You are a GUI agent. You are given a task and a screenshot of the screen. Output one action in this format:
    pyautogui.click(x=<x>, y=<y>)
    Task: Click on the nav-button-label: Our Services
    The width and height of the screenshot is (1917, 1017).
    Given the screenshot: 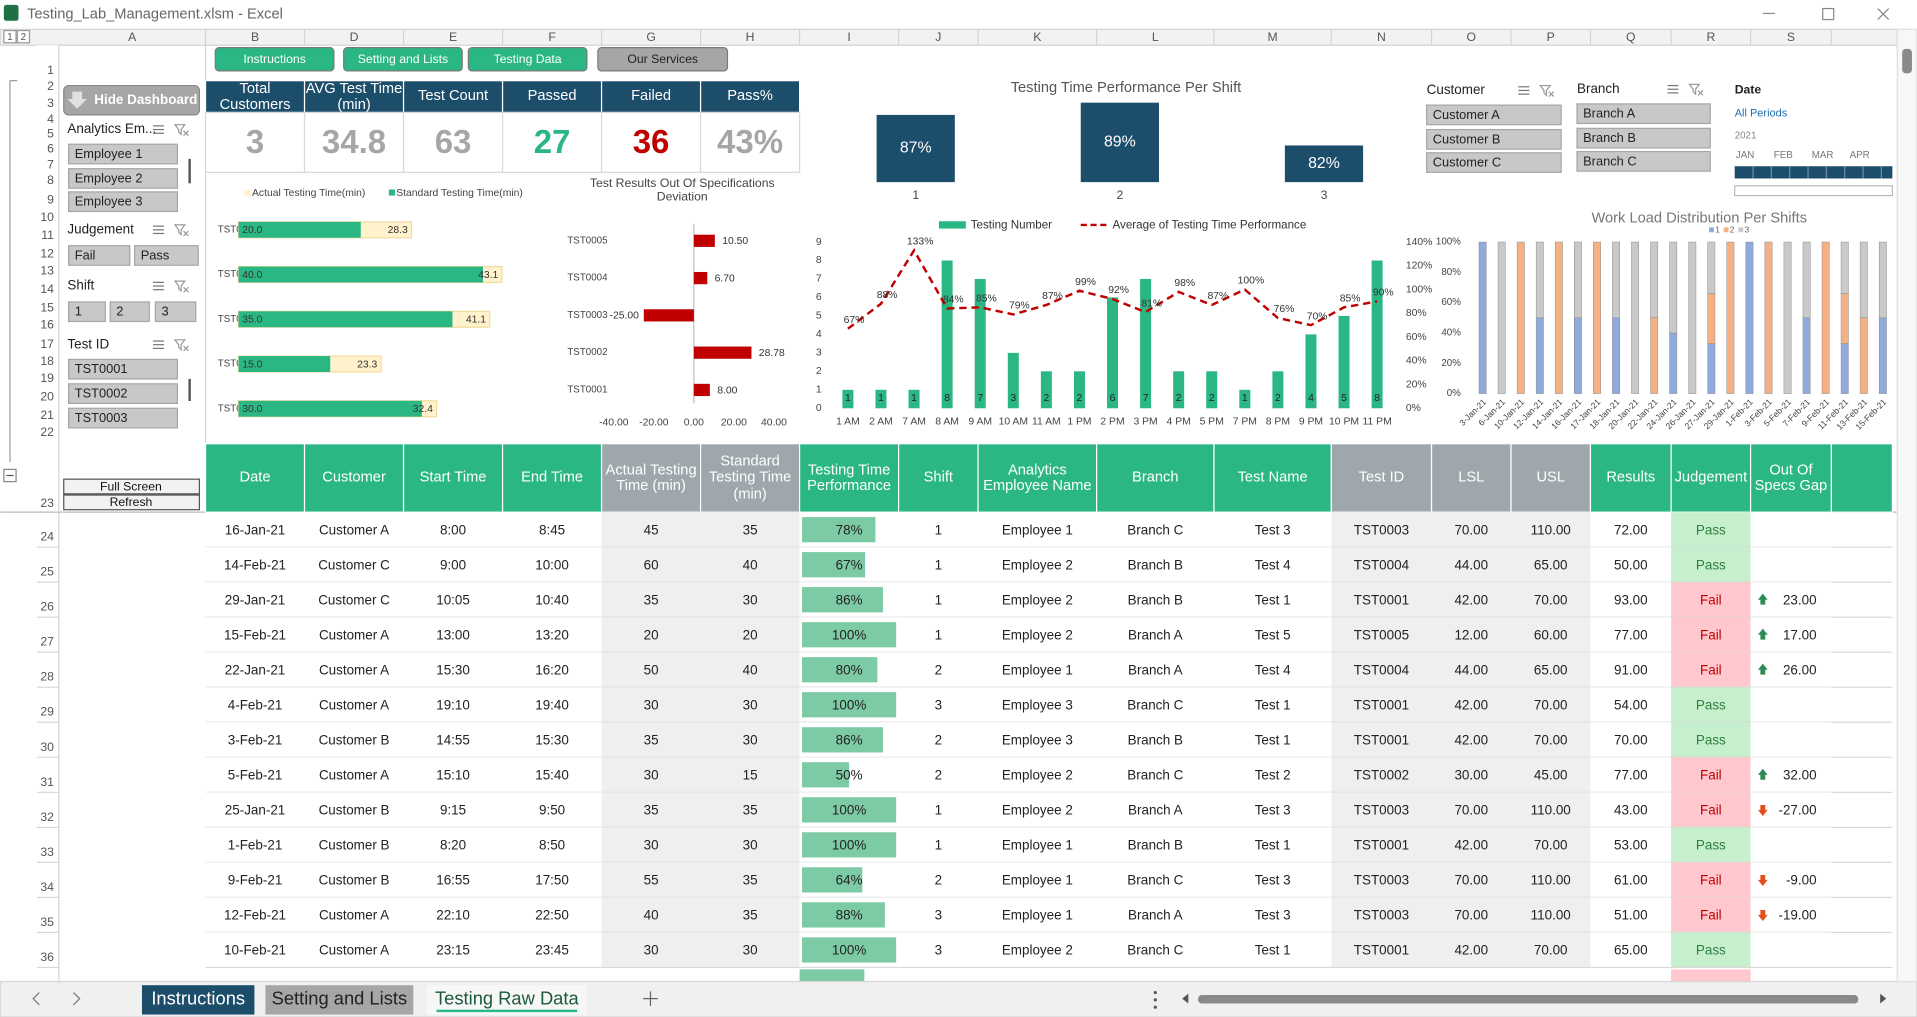 What is the action you would take?
    pyautogui.click(x=662, y=59)
    